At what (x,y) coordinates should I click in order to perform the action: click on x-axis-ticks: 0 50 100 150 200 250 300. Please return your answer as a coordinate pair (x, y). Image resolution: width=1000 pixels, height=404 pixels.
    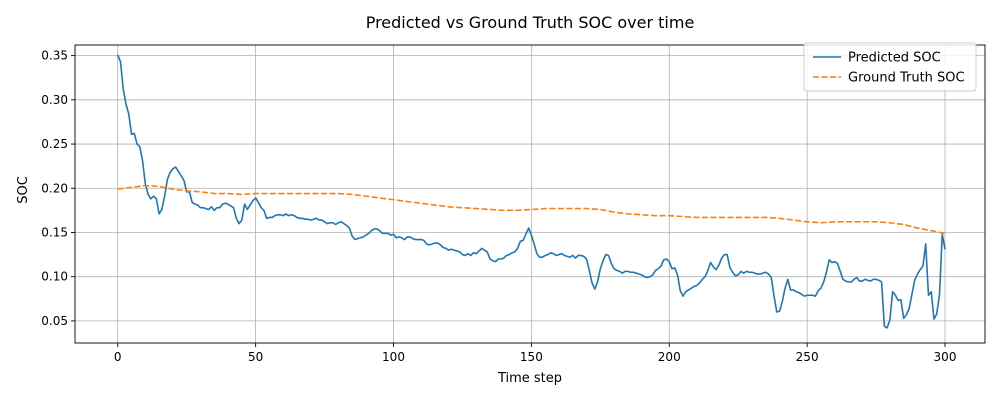
    Looking at the image, I should click on (535, 353).